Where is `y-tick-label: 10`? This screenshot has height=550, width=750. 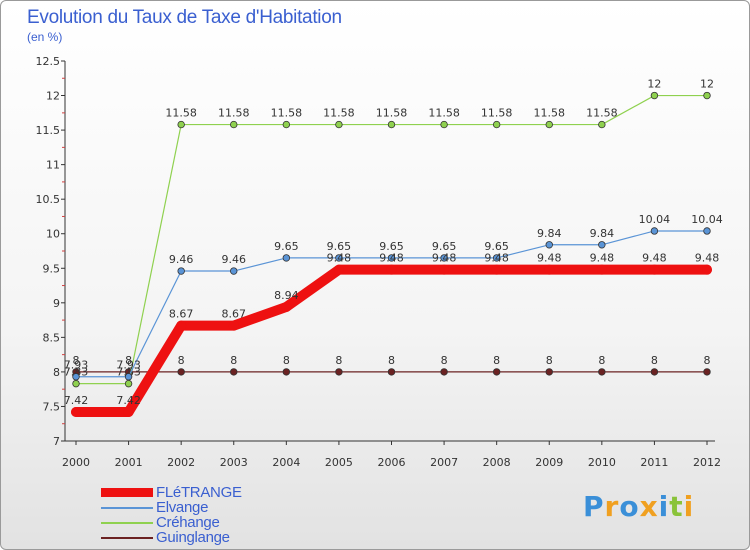 y-tick-label: 10 is located at coordinates (53, 234).